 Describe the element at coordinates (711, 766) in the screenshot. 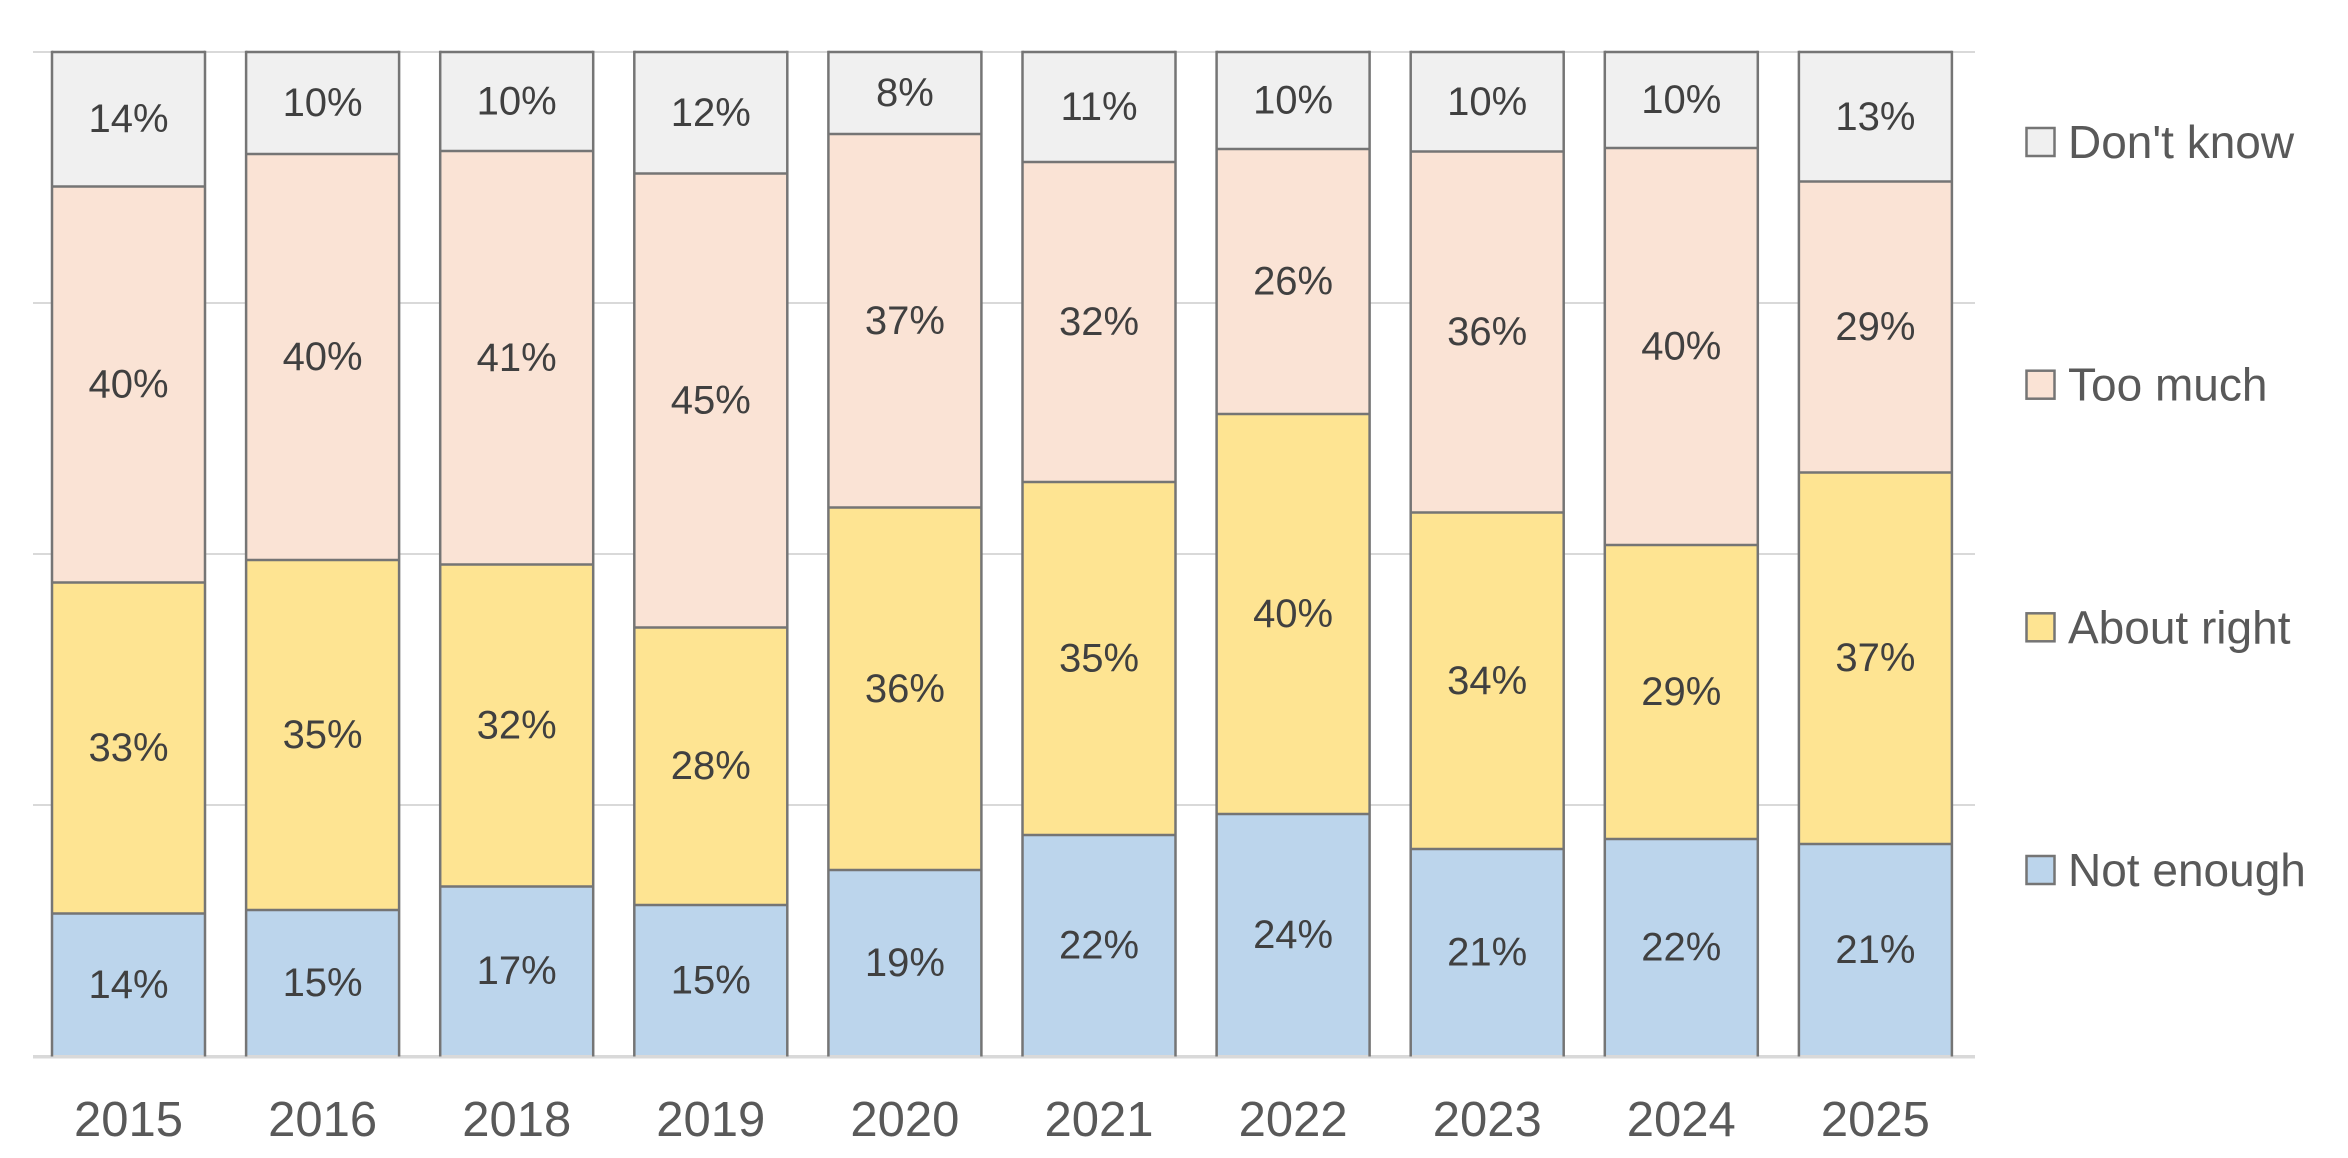

I see `svg-text: 28%` at that location.